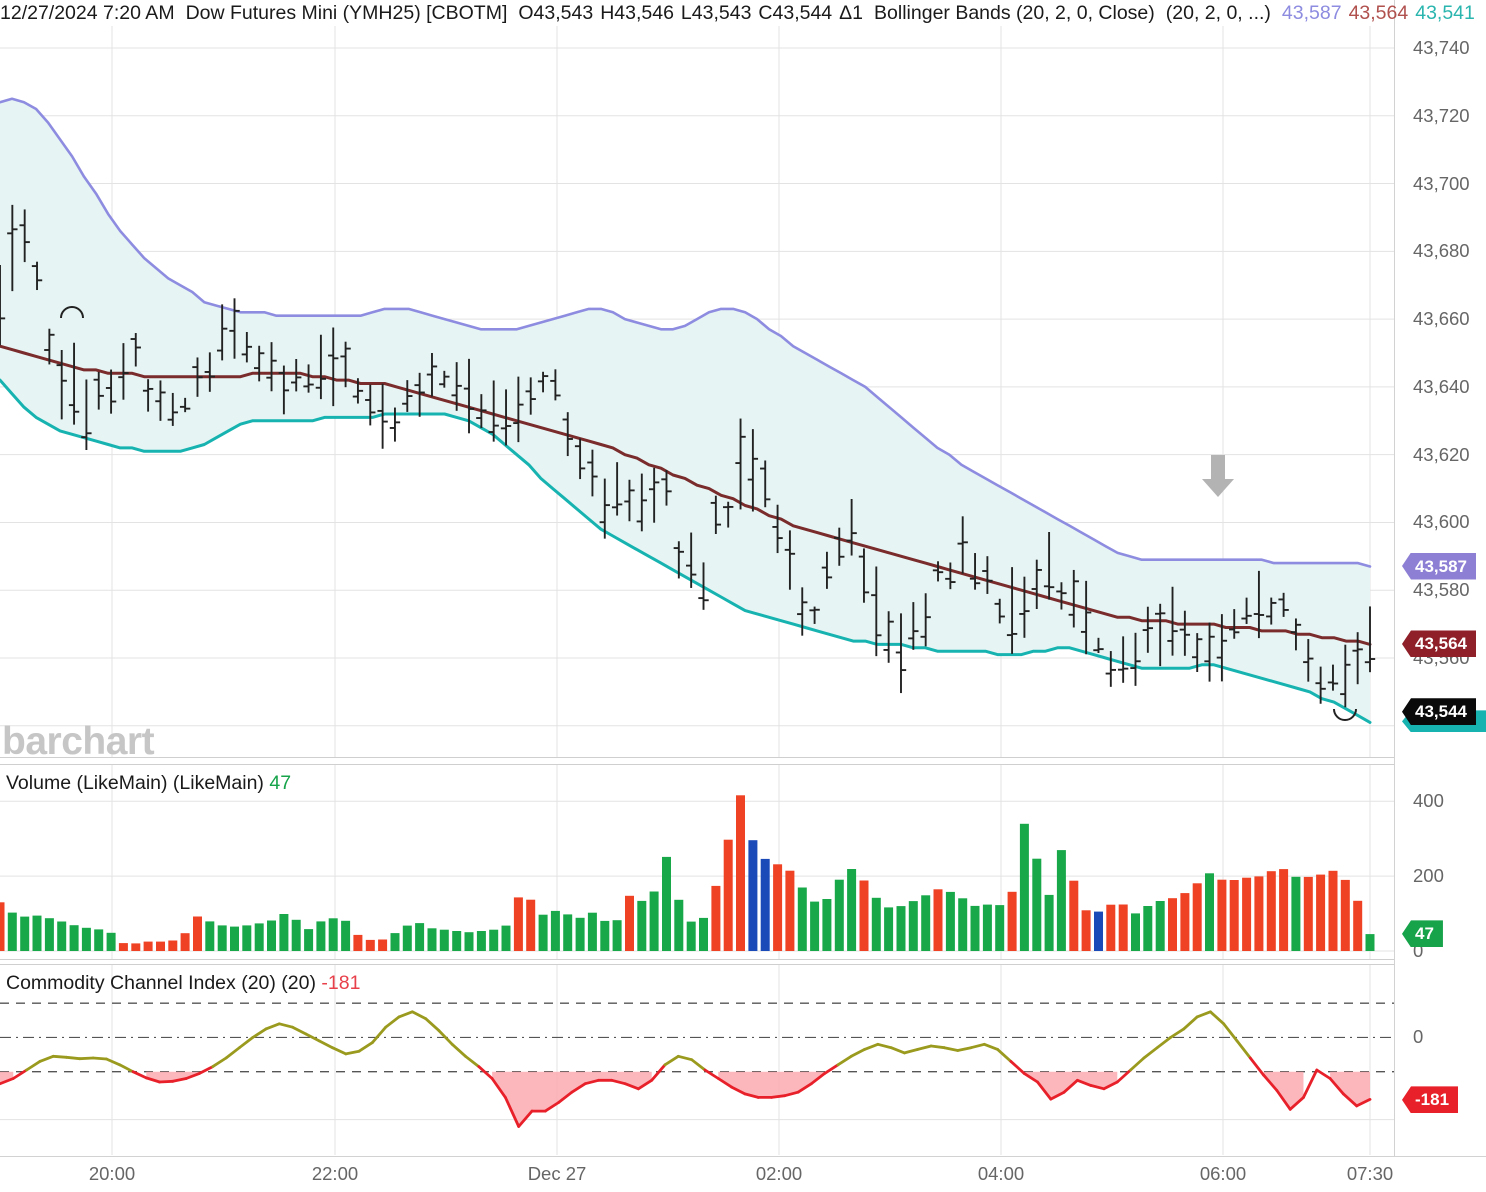  Describe the element at coordinates (1439, 712) in the screenshot. I see `last-price-tag: 43,544` at that location.